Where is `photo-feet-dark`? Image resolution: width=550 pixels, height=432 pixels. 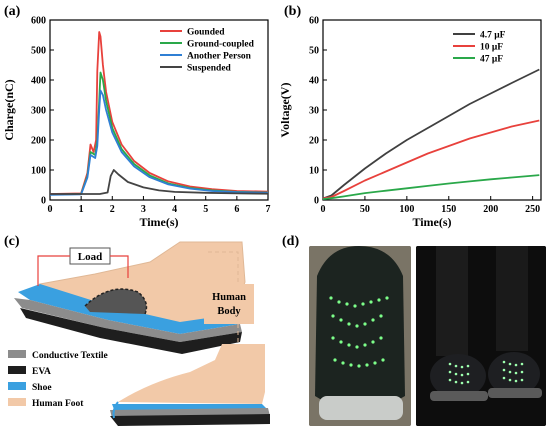 photo-feet-dark is located at coordinates (481, 336).